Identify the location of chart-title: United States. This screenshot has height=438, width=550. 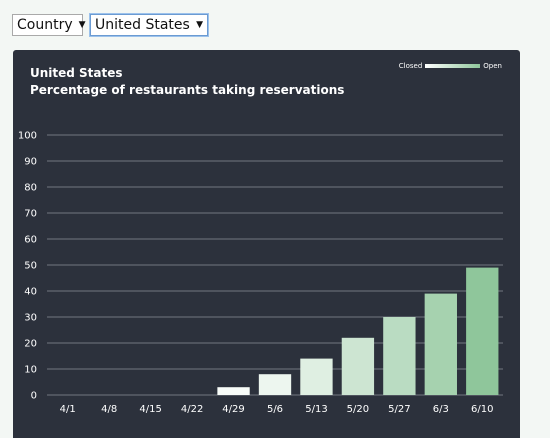
(76, 73).